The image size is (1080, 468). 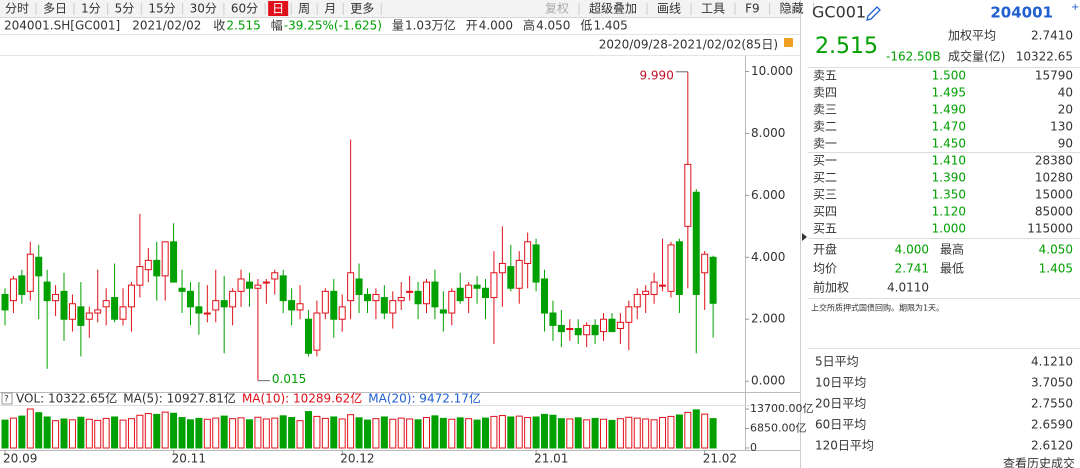 What do you see at coordinates (825, 249) in the screenshot?
I see `summary-label: 开盘` at bounding box center [825, 249].